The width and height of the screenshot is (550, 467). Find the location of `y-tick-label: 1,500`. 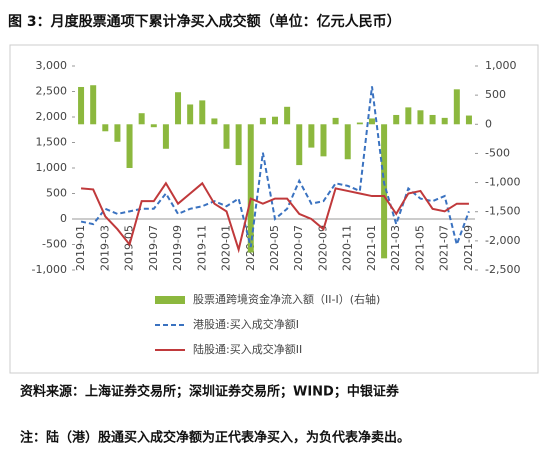

y-tick-label: 1,500 is located at coordinates (52, 142).